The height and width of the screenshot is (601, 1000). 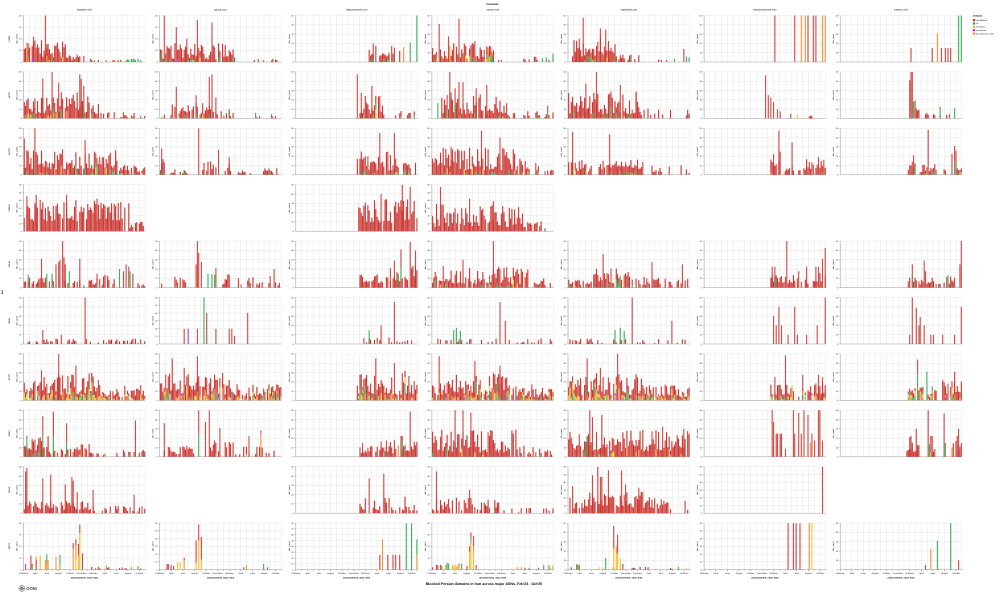 What do you see at coordinates (9, 546) in the screenshot?
I see `svg-text: 58224` at bounding box center [9, 546].